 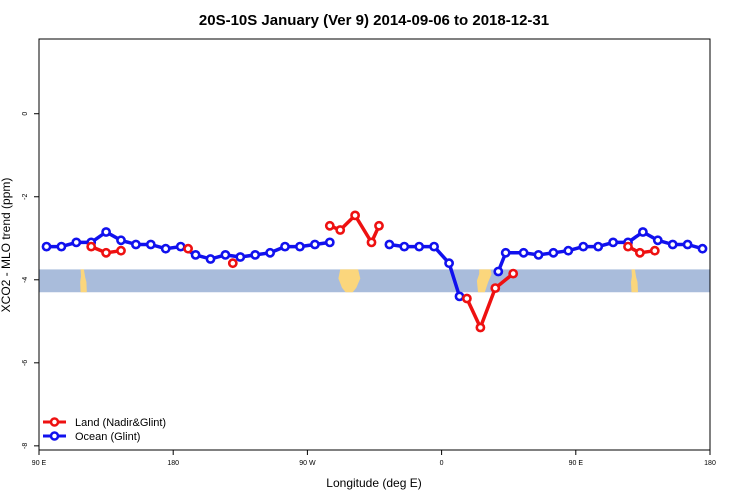 I want to click on land-ocean-band, so click(x=374, y=281).